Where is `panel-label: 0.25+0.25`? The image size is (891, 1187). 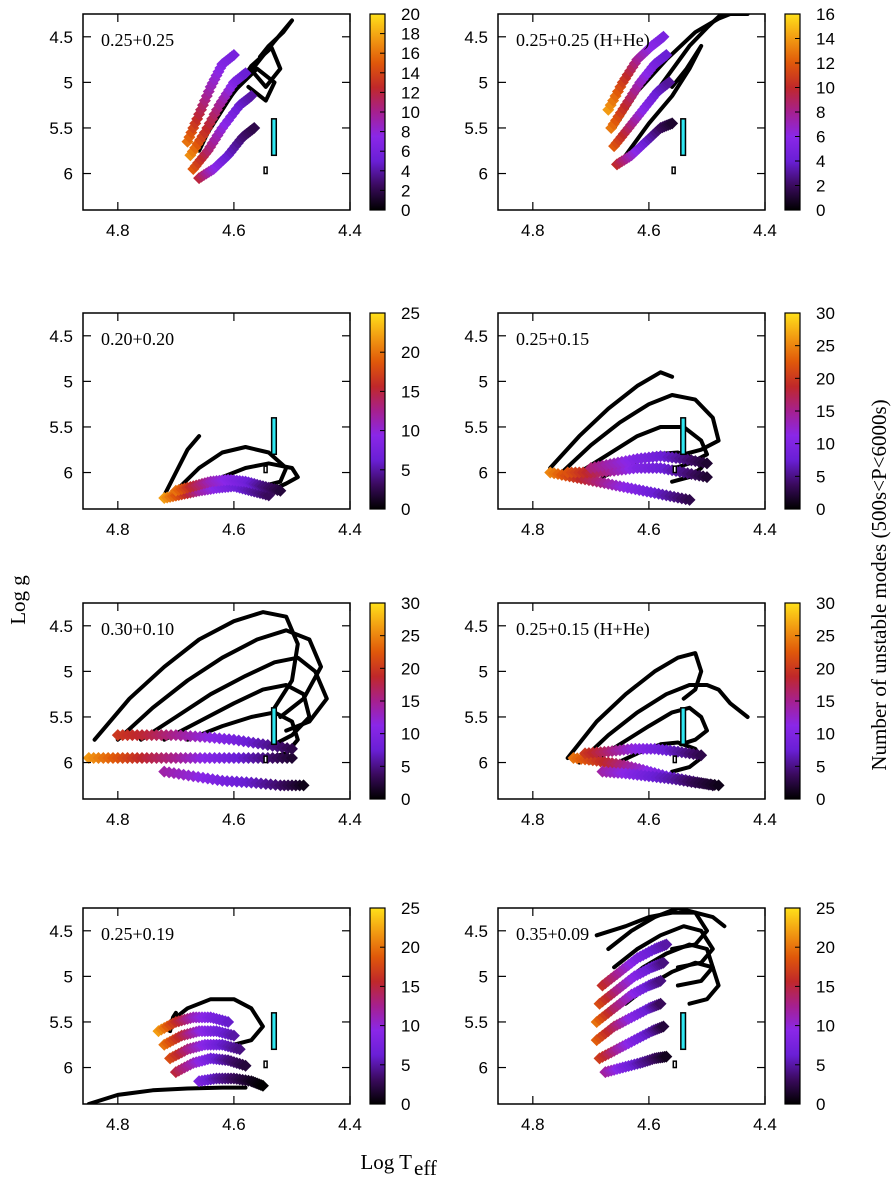 panel-label: 0.25+0.25 is located at coordinates (137, 40).